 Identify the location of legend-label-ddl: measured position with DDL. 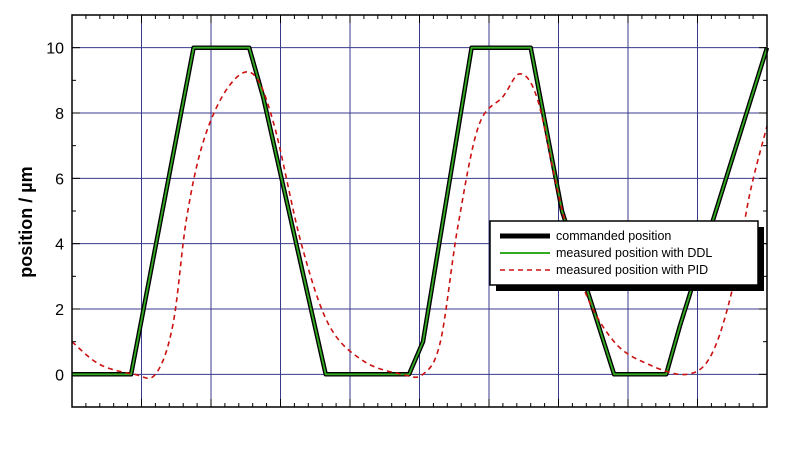
(634, 253).